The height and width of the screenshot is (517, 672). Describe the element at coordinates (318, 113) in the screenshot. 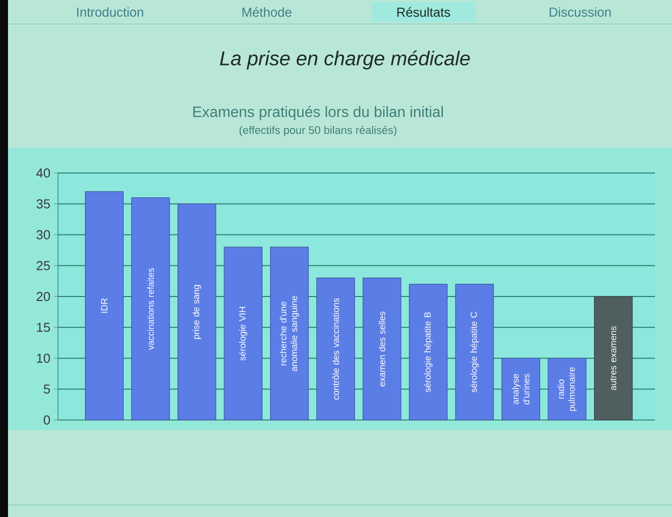

I see `chart-subtitle: Examens pratiqués lors du bilan initial` at that location.